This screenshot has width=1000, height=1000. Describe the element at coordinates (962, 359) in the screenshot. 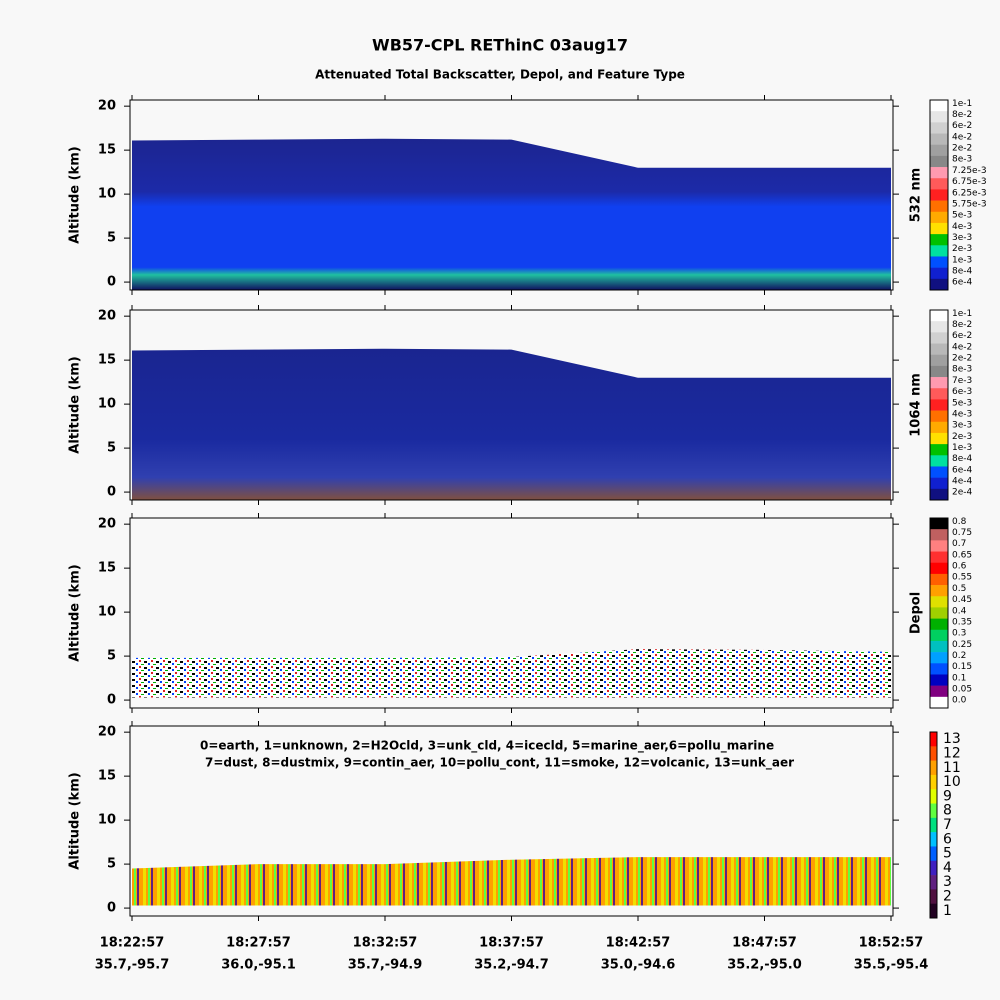

I see `colorbar-label: 2e-2` at that location.